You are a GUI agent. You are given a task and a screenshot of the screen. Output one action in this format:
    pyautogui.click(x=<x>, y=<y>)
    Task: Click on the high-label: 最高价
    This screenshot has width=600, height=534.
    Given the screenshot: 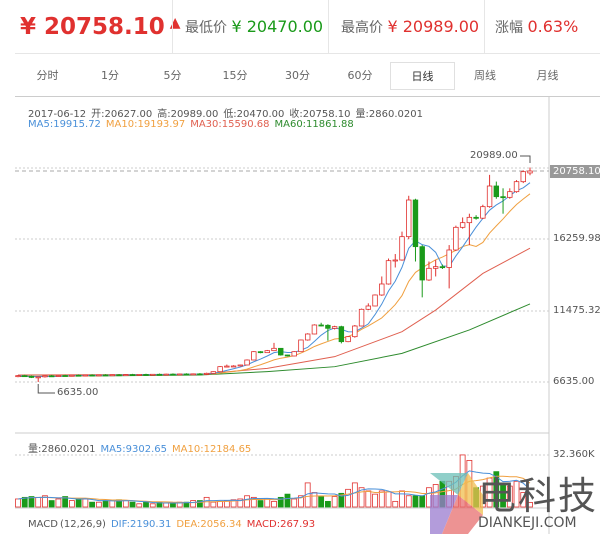 What is the action you would take?
    pyautogui.click(x=362, y=27)
    